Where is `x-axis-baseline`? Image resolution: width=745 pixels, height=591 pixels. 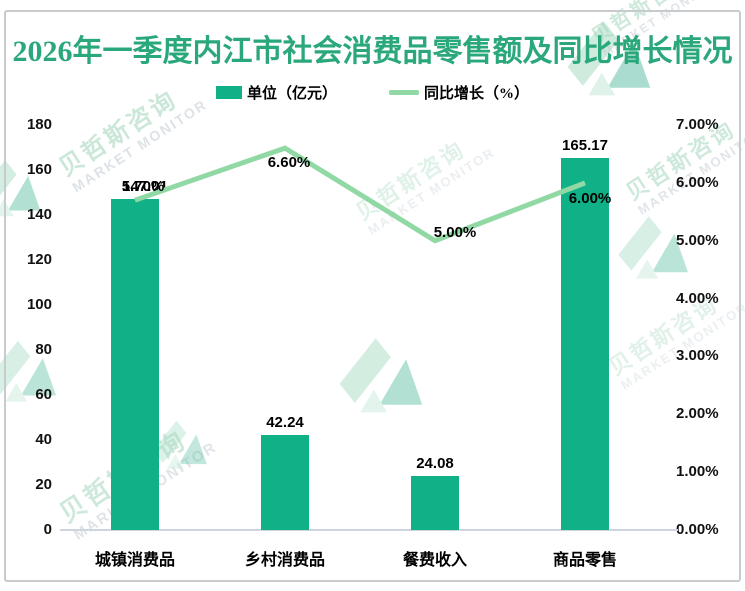
x-axis-baseline is located at coordinates (369, 530).